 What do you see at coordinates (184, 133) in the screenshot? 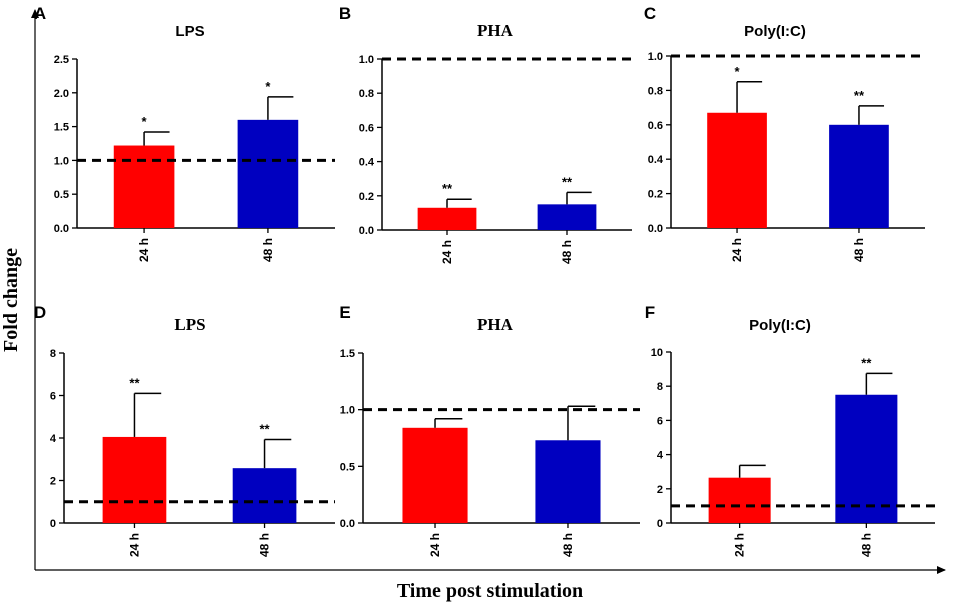
I see `panel-a: A LPS 0.0 0.5 1.0 1.5 2.0 2.5 * 24 h * 48 h` at bounding box center [184, 133].